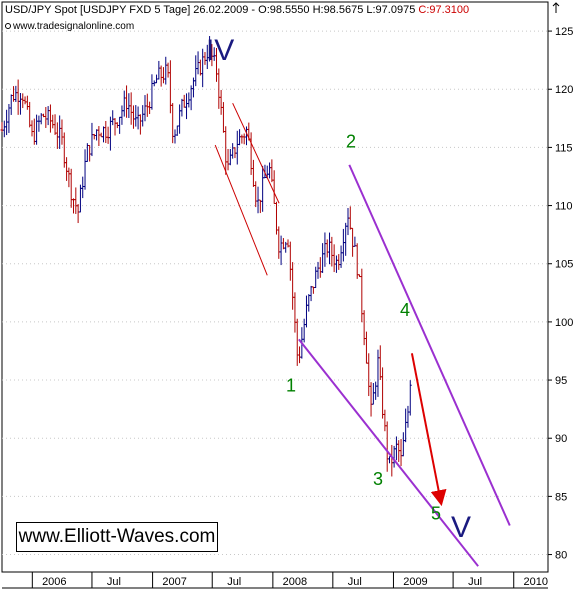 This screenshot has height=591, width=584. I want to click on channel-line-sub-lower, so click(241, 210).